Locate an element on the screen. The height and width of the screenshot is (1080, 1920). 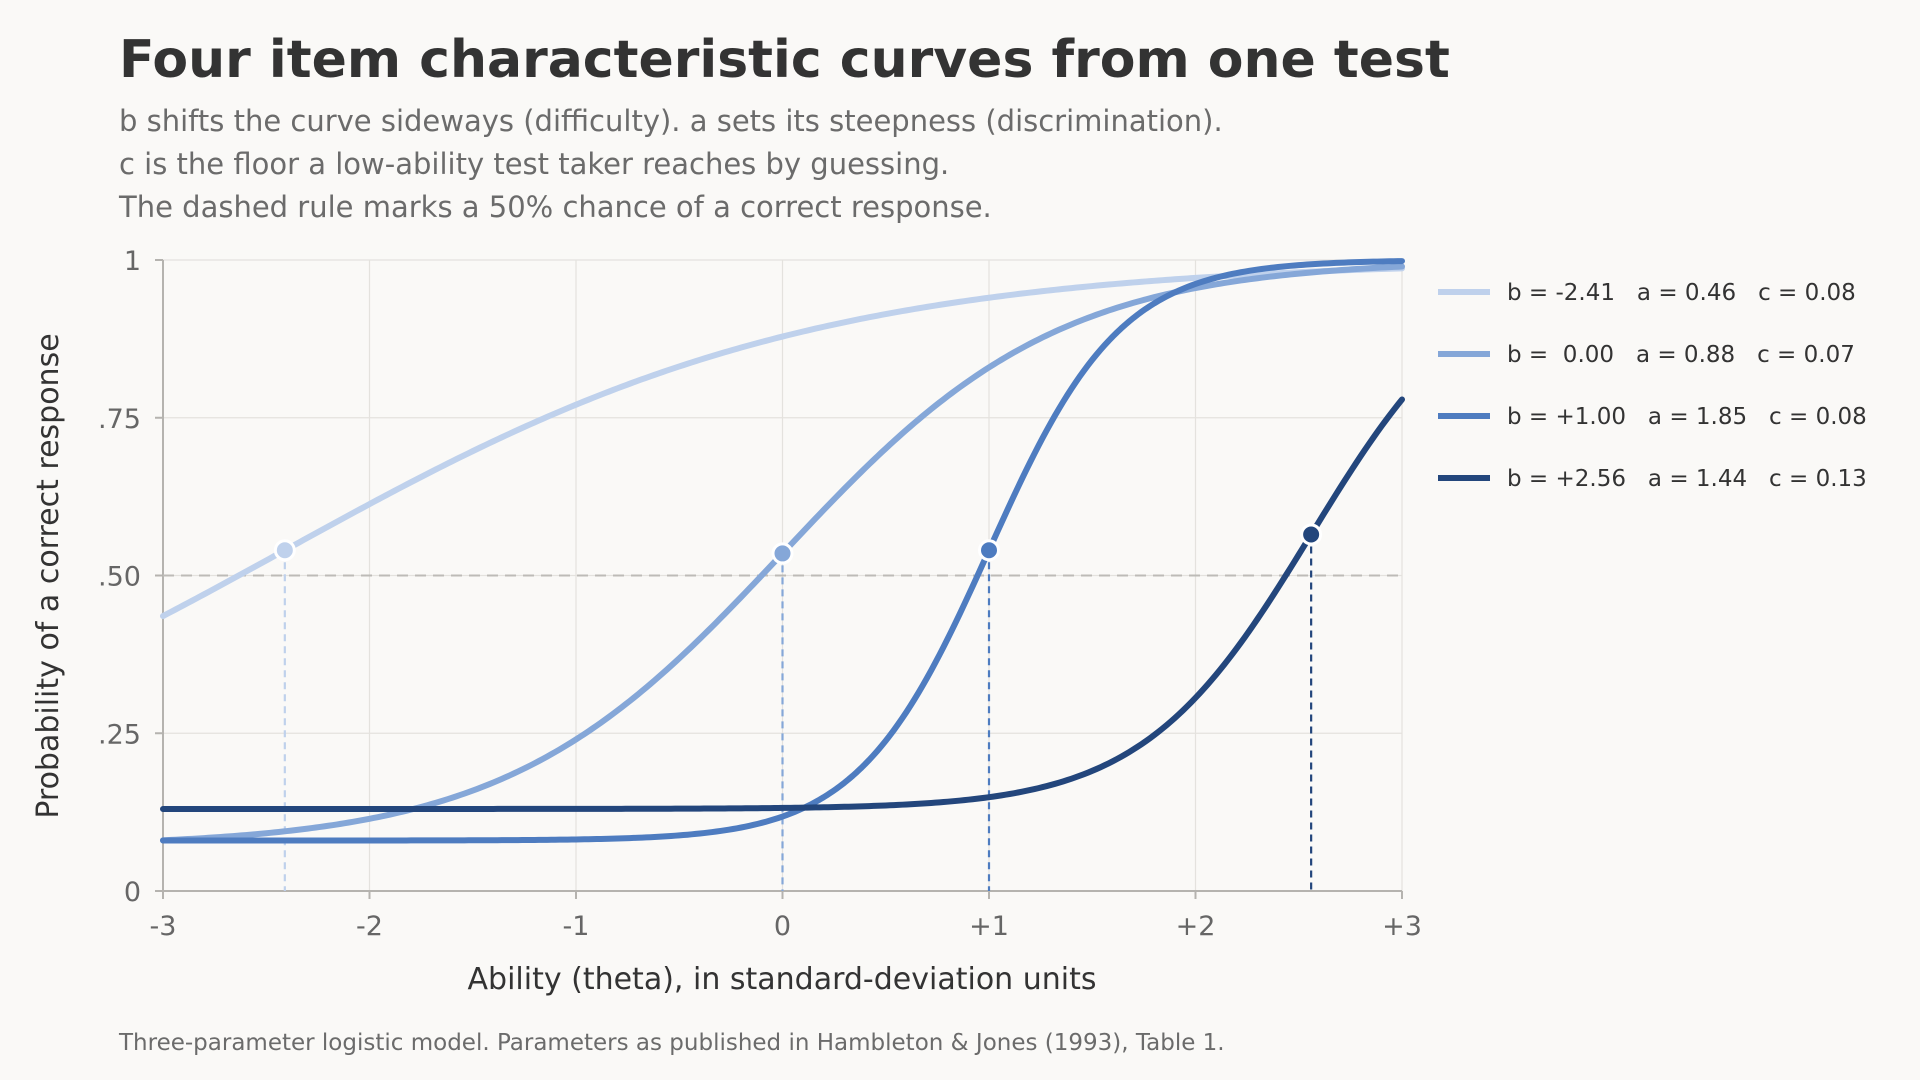
legend-label-2: b = +1.00 a = 1.85 c = 0.08 is located at coordinates (1687, 417).